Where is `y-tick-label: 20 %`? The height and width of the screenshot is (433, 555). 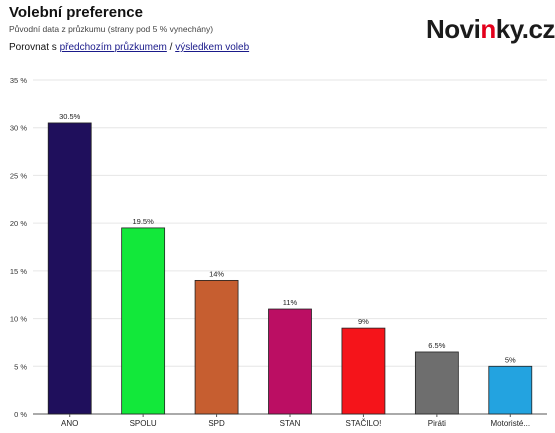
y-tick-label: 20 % is located at coordinates (18, 223).